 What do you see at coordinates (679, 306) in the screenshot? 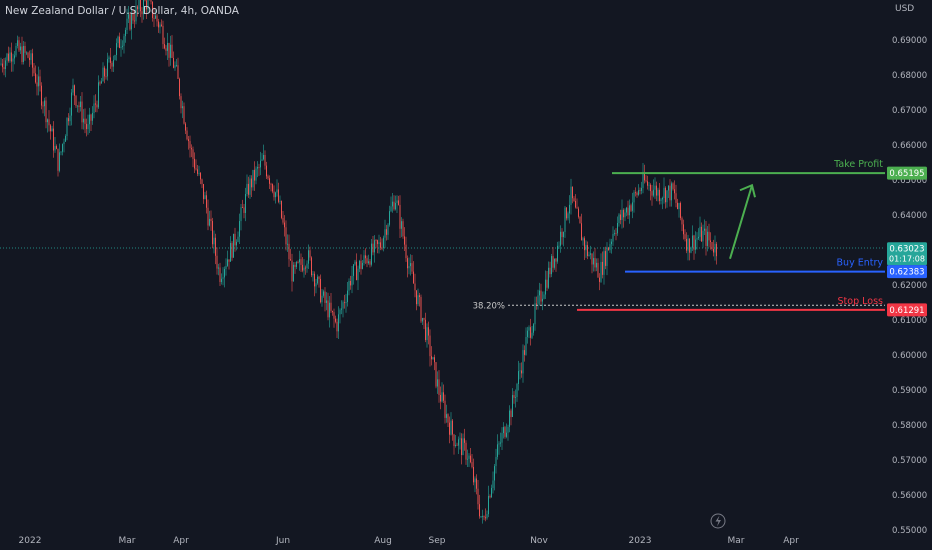
I see `fib-level: 38.20%` at bounding box center [679, 306].